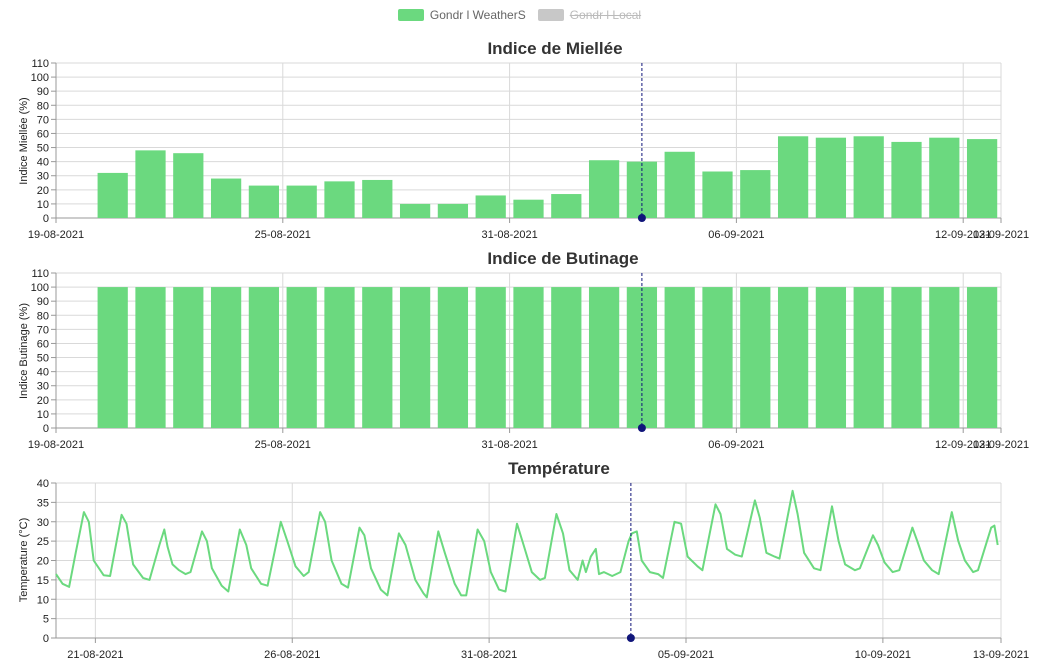 This screenshot has width=1039, height=667. I want to click on y-axis-title-temperature: Temperature (°C), so click(24, 560).